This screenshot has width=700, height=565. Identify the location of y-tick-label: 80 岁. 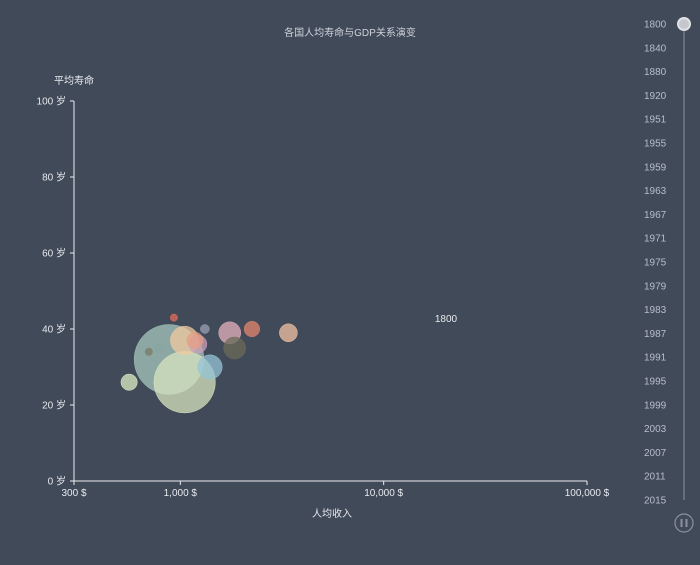
(54, 177).